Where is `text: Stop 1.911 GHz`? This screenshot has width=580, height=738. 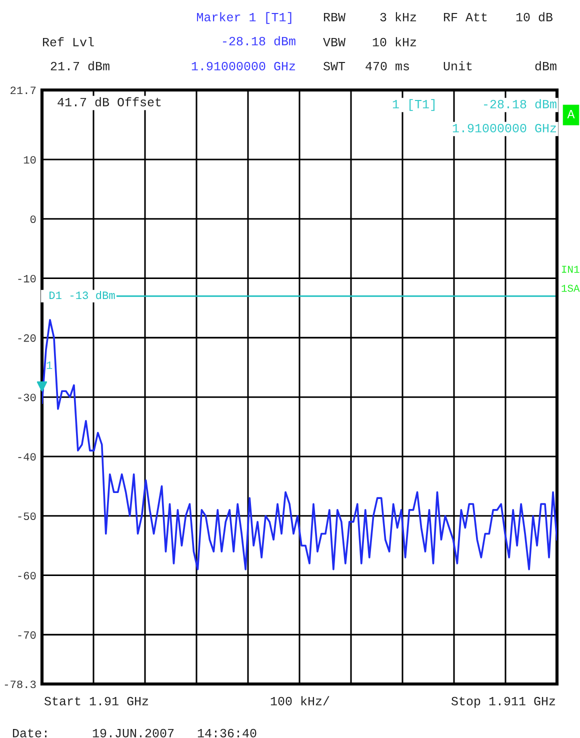 text: Stop 1.911 GHz is located at coordinates (503, 702).